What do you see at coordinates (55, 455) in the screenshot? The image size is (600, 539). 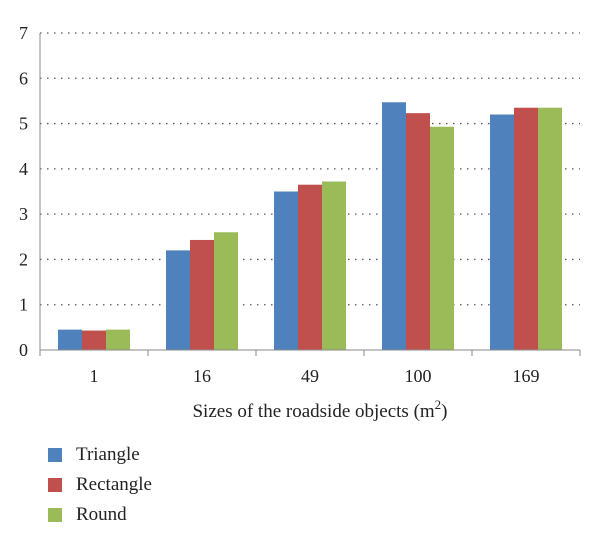 I see `legend-swatch-triangle` at bounding box center [55, 455].